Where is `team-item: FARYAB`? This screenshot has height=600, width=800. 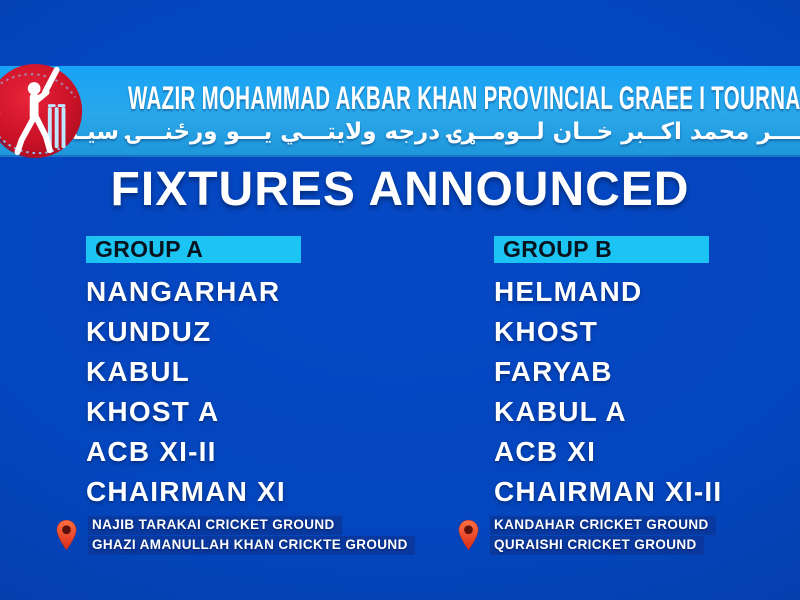
team-item: FARYAB is located at coordinates (553, 371).